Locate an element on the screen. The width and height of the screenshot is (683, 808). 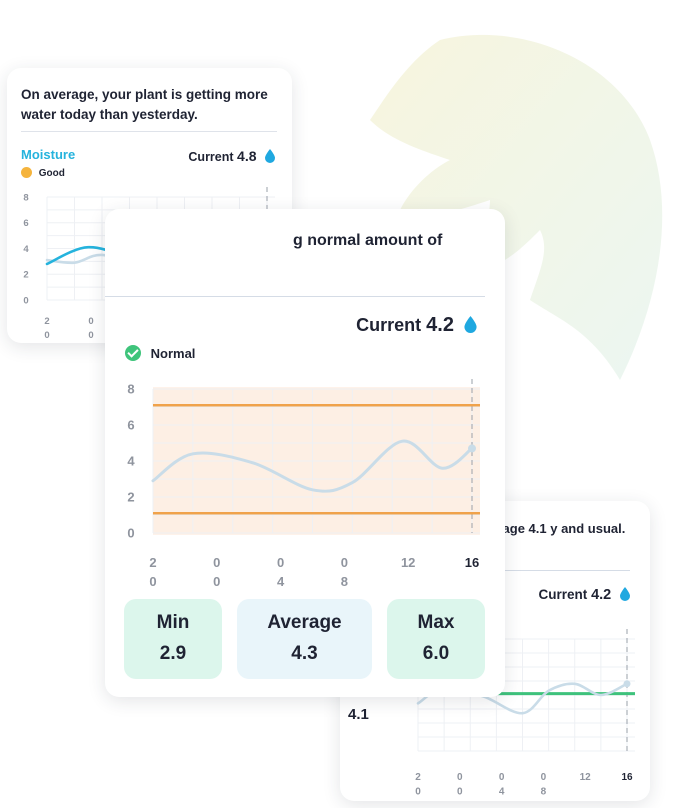
stat-value: 4.3 is located at coordinates (304, 653).